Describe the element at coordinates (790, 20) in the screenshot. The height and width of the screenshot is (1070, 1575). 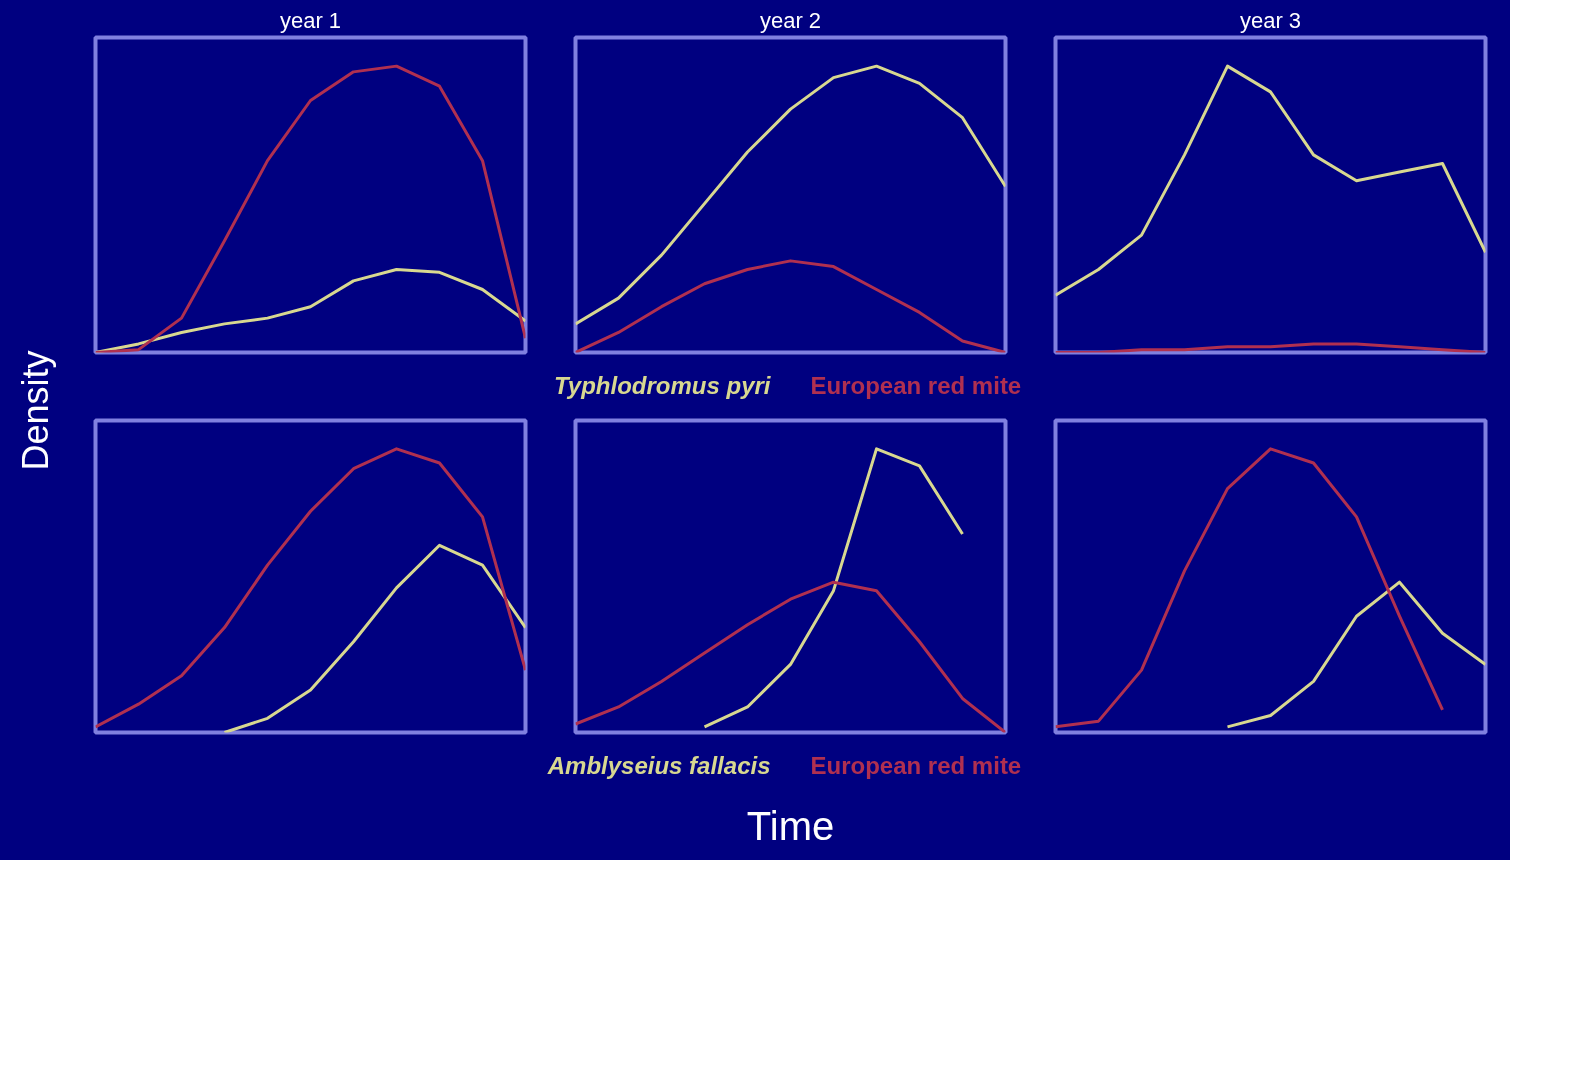
I see `chart-title: year 2` at that location.